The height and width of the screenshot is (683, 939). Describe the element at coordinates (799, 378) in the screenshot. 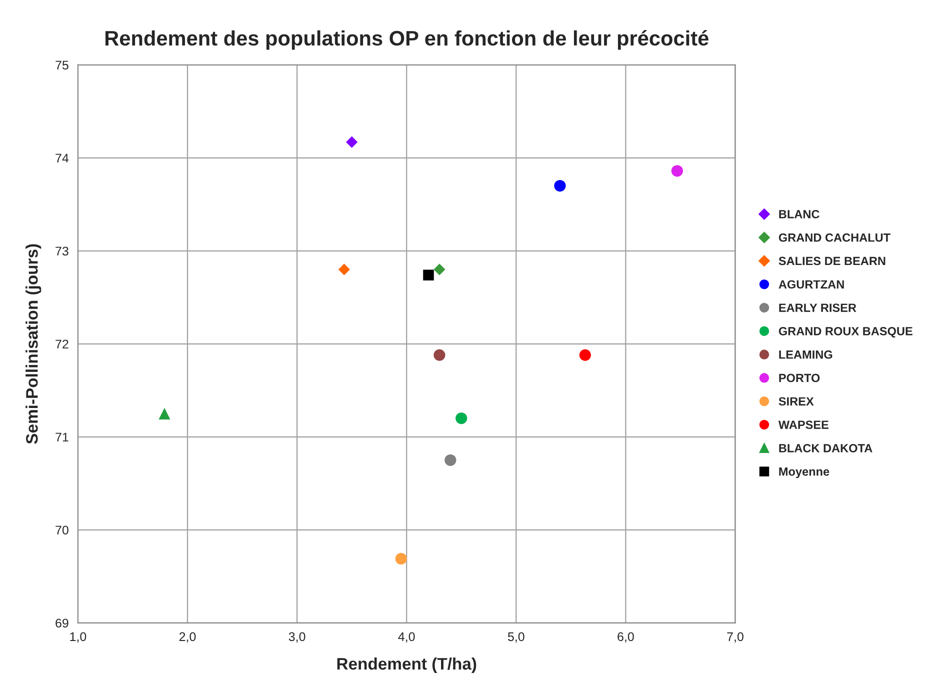

I see `legend-label: PORTO` at that location.